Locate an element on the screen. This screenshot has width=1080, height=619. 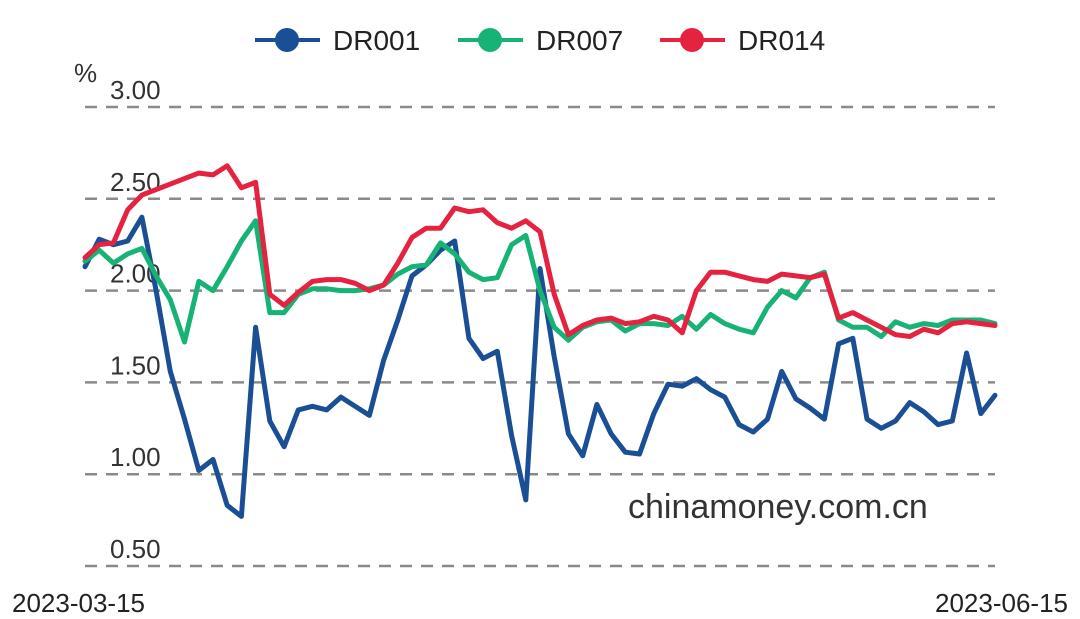
y-tick-label: 0.50 is located at coordinates (135, 549).